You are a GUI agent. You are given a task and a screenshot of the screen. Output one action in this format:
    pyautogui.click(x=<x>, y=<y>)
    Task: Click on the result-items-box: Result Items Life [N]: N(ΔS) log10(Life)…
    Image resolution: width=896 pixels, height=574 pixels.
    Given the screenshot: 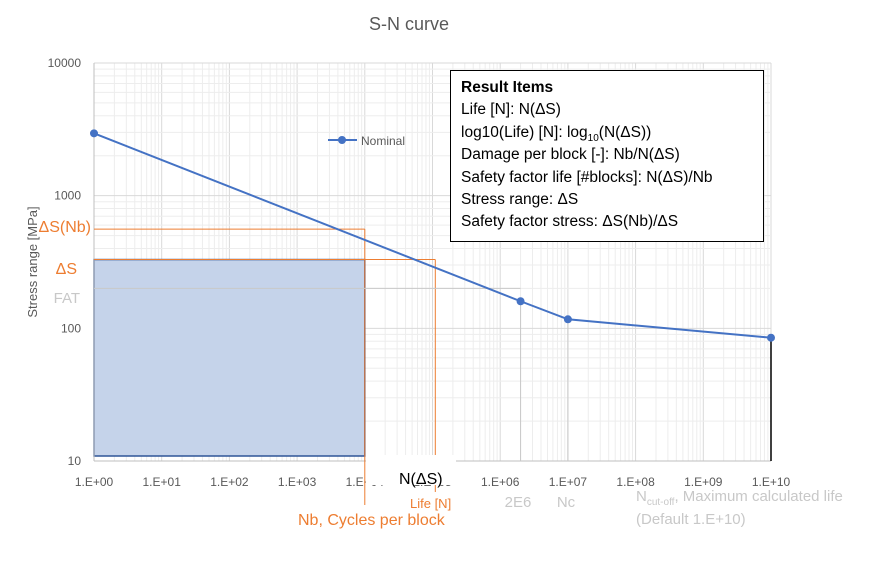 What is the action you would take?
    pyautogui.click(x=607, y=156)
    